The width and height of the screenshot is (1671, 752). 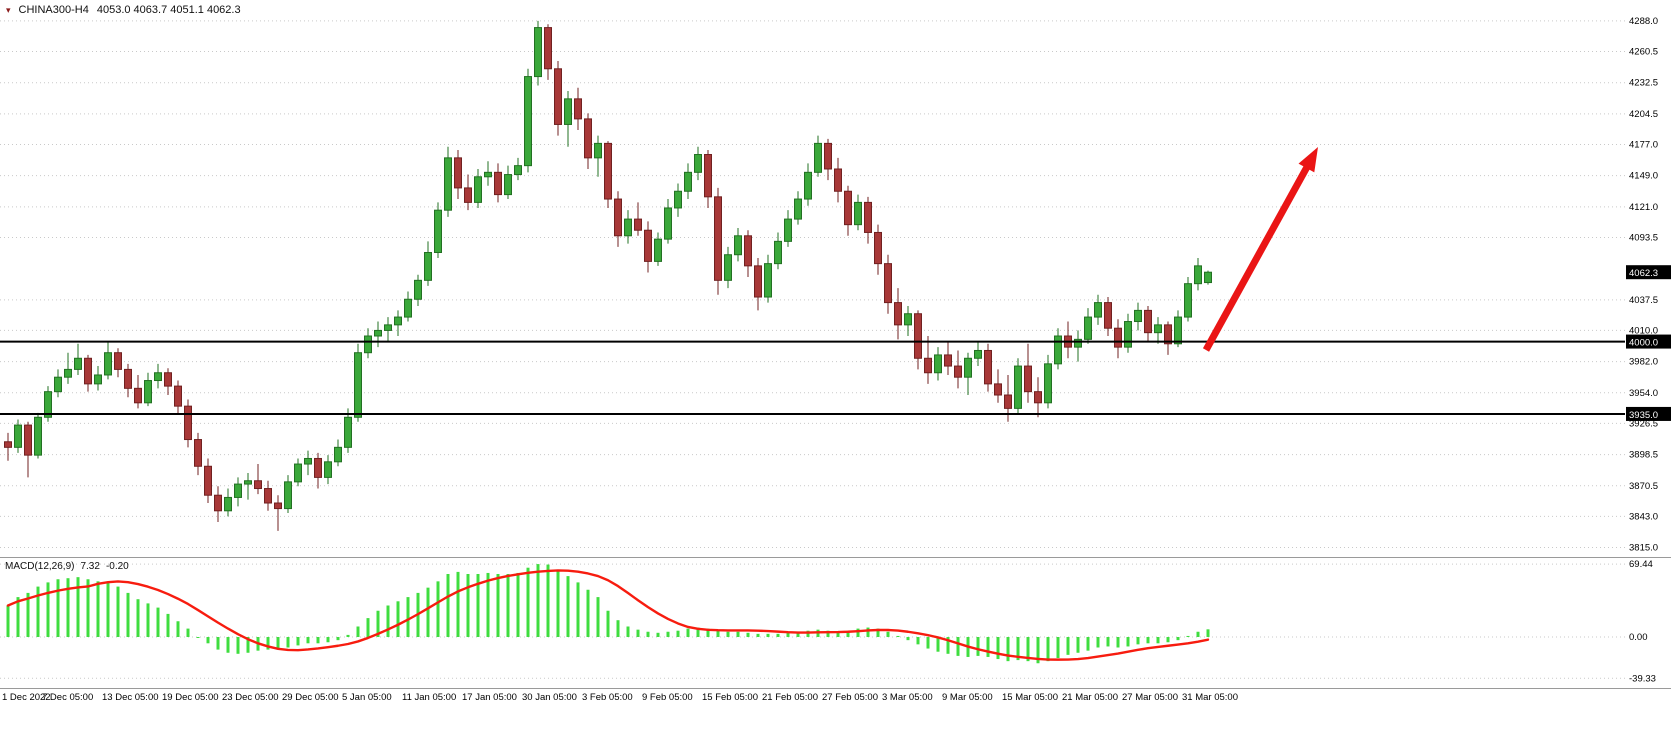 I want to click on time-axis-label: 3 Mar 05:00, so click(x=907, y=697).